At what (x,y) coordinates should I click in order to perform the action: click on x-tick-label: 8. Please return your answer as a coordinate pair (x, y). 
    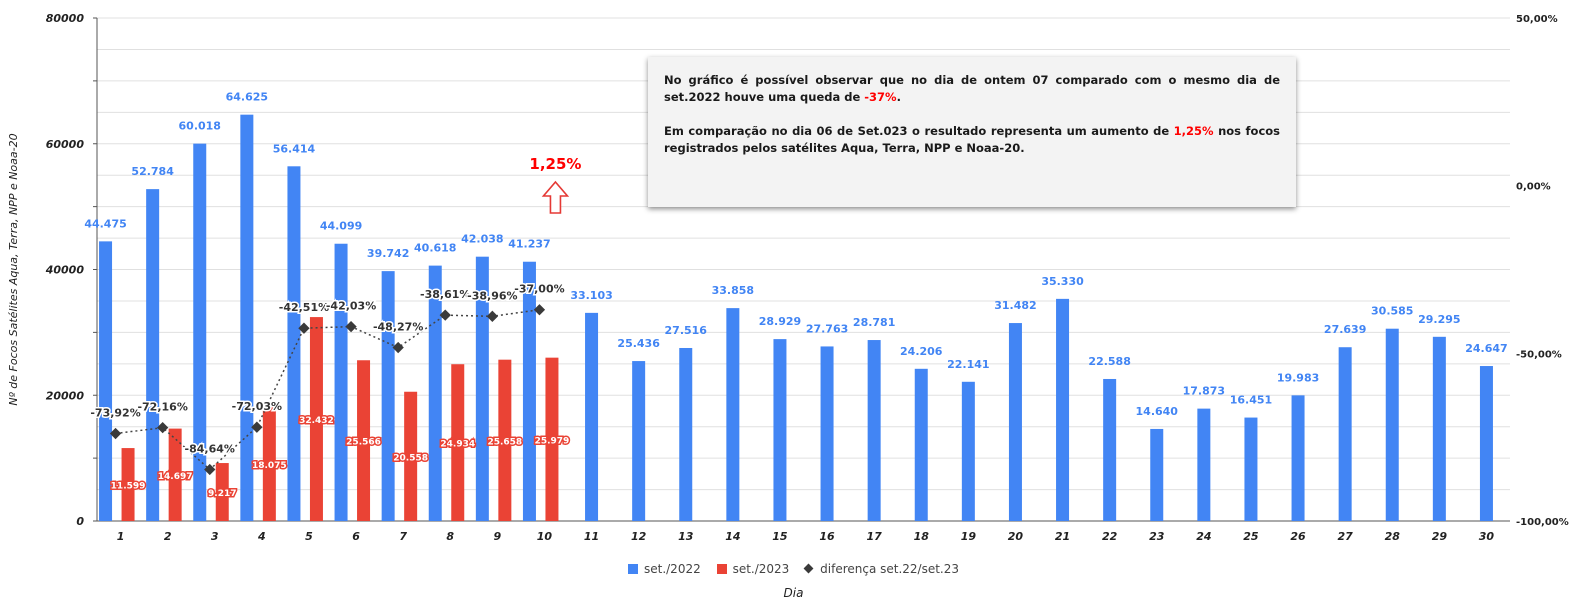
    Looking at the image, I should click on (450, 536).